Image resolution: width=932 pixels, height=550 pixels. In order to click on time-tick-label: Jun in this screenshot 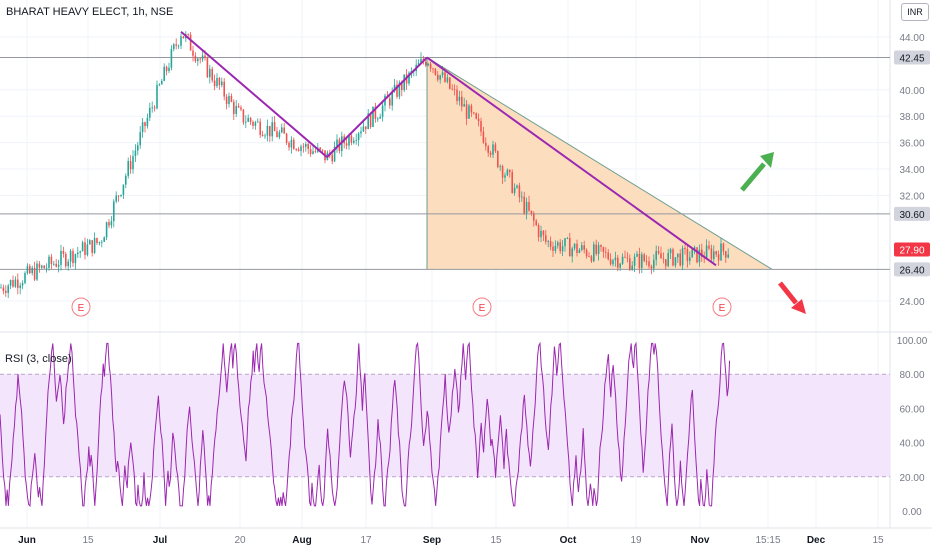, I will do `click(27, 540)`.